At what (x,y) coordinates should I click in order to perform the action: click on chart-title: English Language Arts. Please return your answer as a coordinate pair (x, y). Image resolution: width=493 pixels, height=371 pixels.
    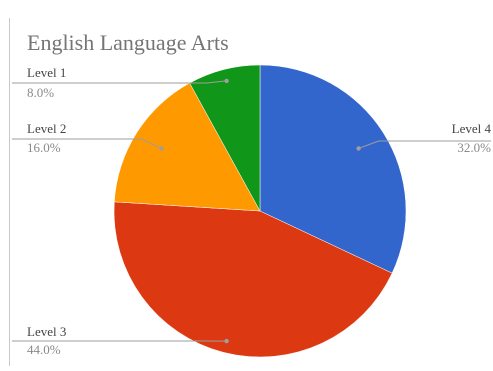
    Looking at the image, I should click on (128, 42).